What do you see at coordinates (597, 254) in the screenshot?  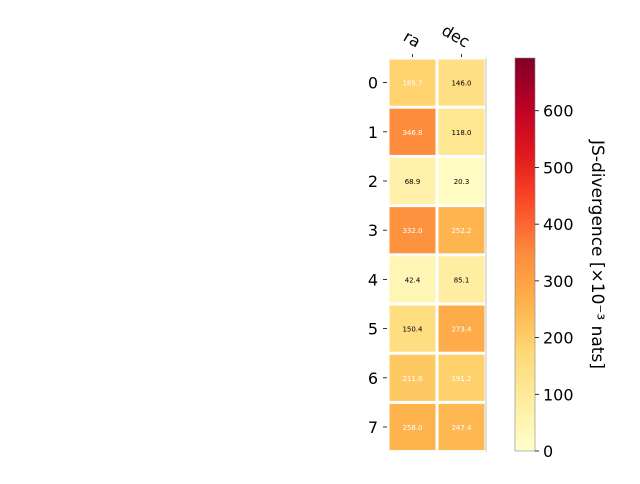 I see `colorbar-label: JS-divergence [×10⁻³ nats]` at bounding box center [597, 254].